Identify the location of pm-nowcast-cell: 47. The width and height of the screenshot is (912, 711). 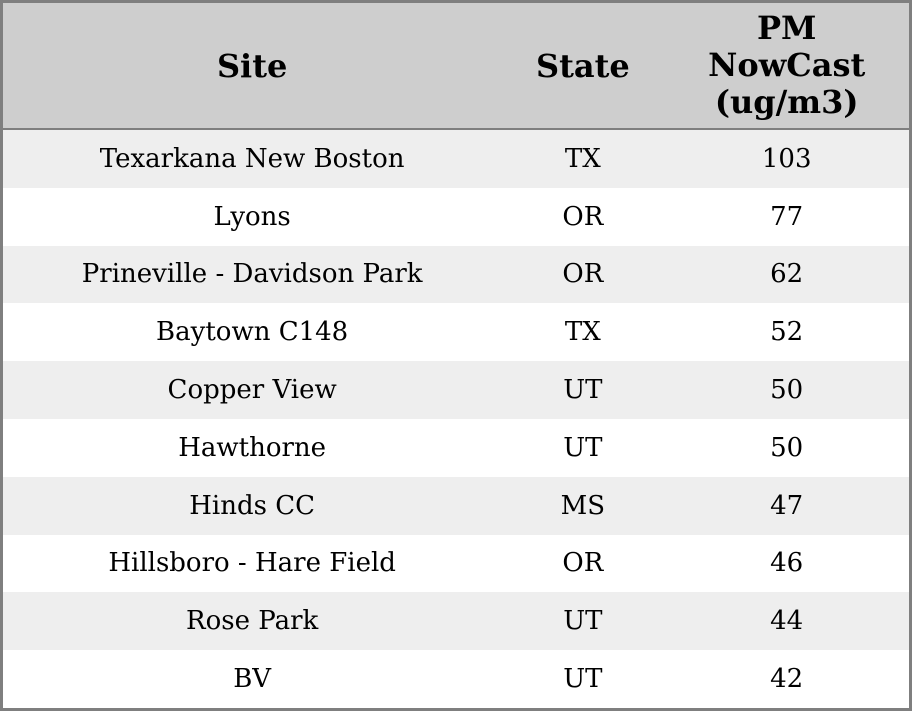
(787, 505).